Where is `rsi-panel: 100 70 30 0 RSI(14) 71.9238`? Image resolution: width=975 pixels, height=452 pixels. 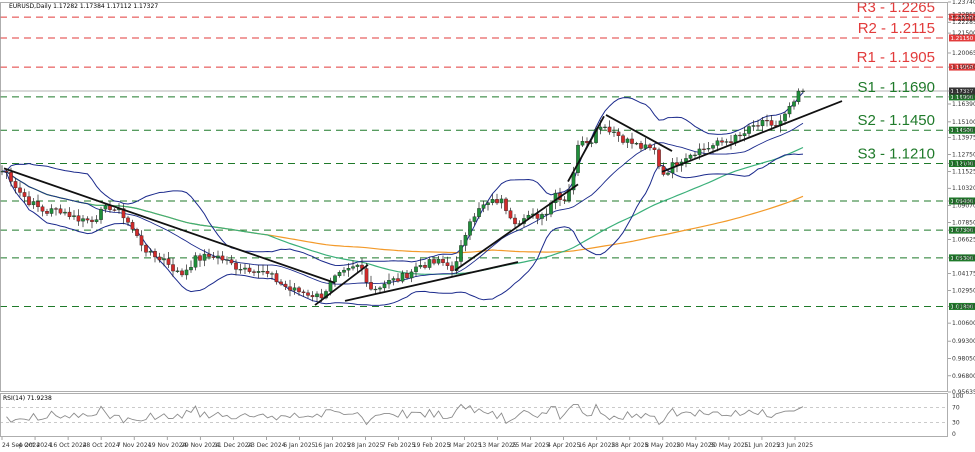
rsi-panel: 100 70 30 0 RSI(14) 71.9238 is located at coordinates (482, 415).